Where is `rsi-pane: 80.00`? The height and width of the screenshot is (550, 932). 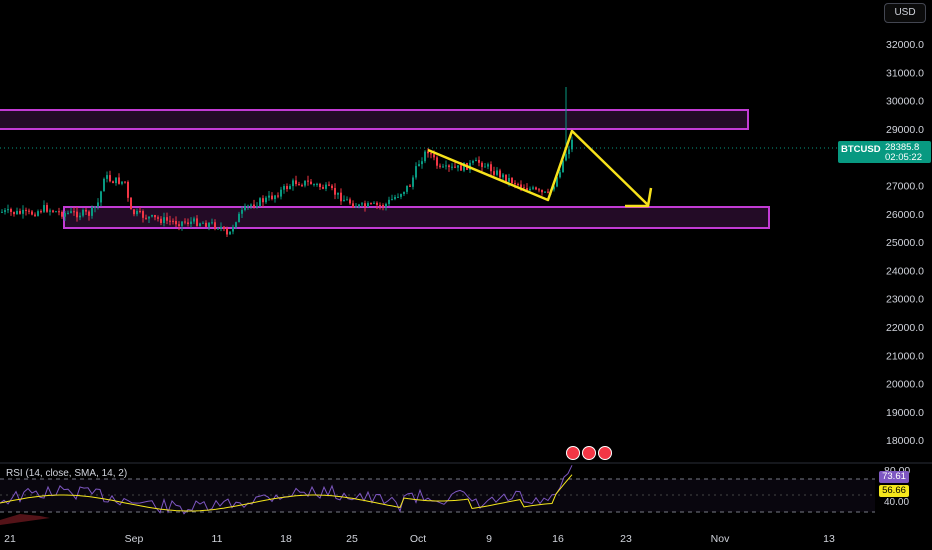
rsi-pane: 80.00 is located at coordinates (455, 495).